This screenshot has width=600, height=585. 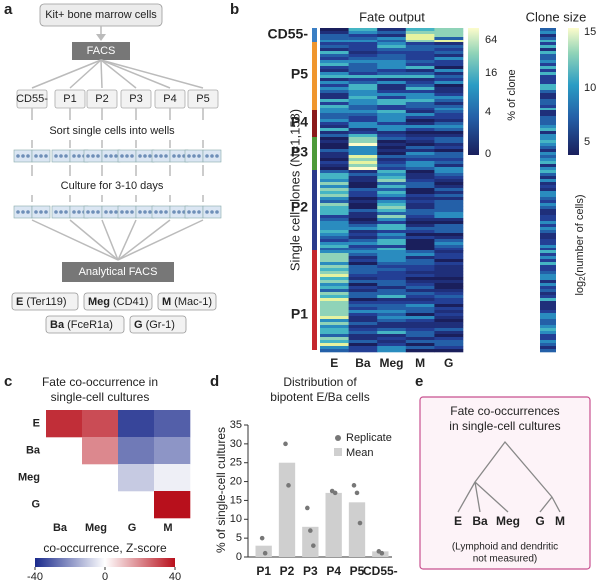 I want to click on marker-box, so click(x=187, y=301).